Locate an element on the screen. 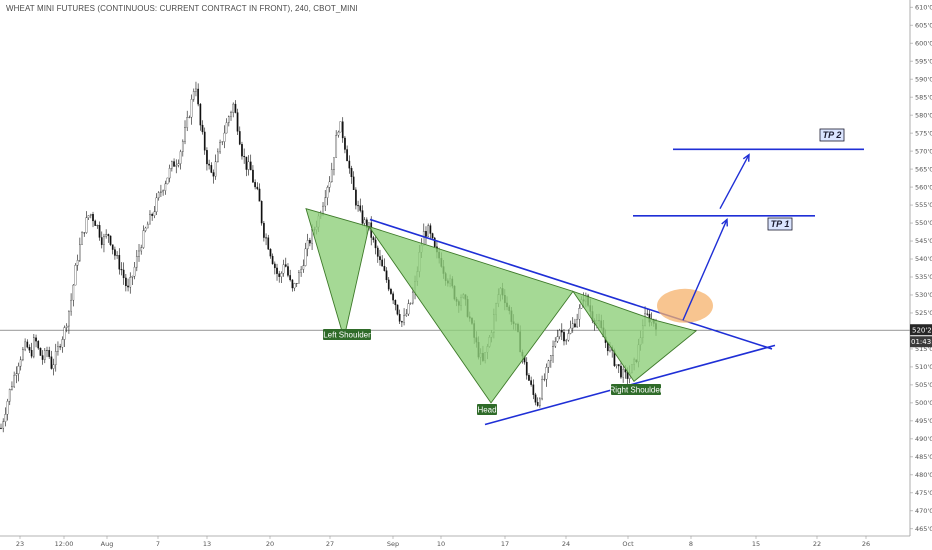 Image resolution: width=932 pixels, height=550 pixels. tp1-label-box is located at coordinates (780, 224).